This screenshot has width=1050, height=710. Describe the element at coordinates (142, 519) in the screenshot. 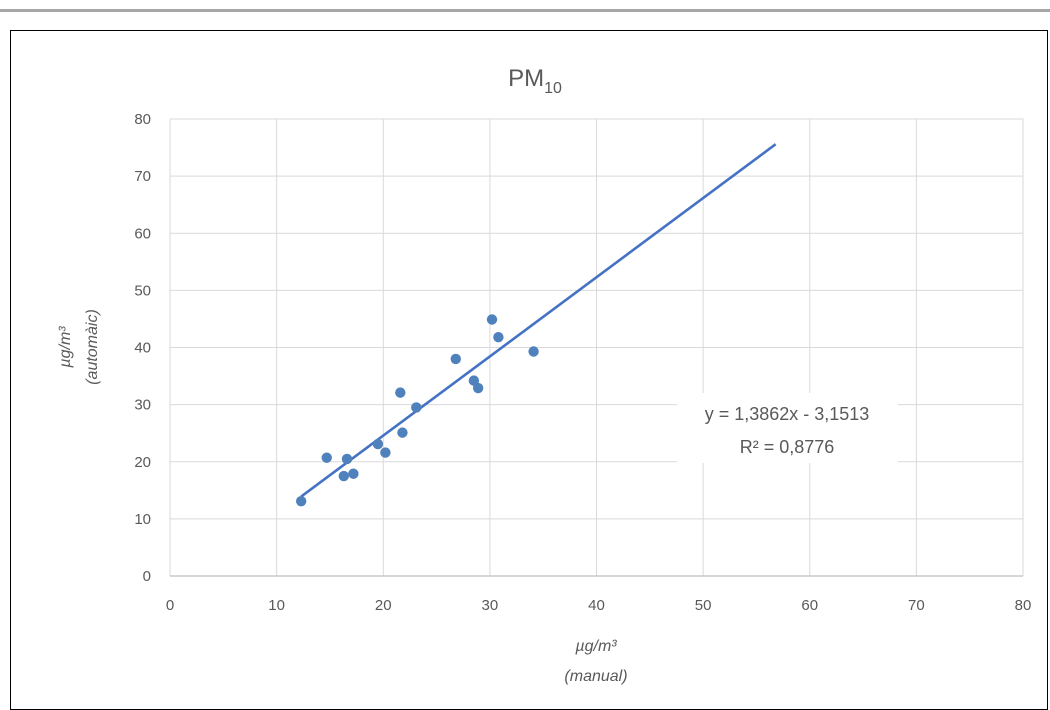

I see `y-tick-label: 10` at that location.